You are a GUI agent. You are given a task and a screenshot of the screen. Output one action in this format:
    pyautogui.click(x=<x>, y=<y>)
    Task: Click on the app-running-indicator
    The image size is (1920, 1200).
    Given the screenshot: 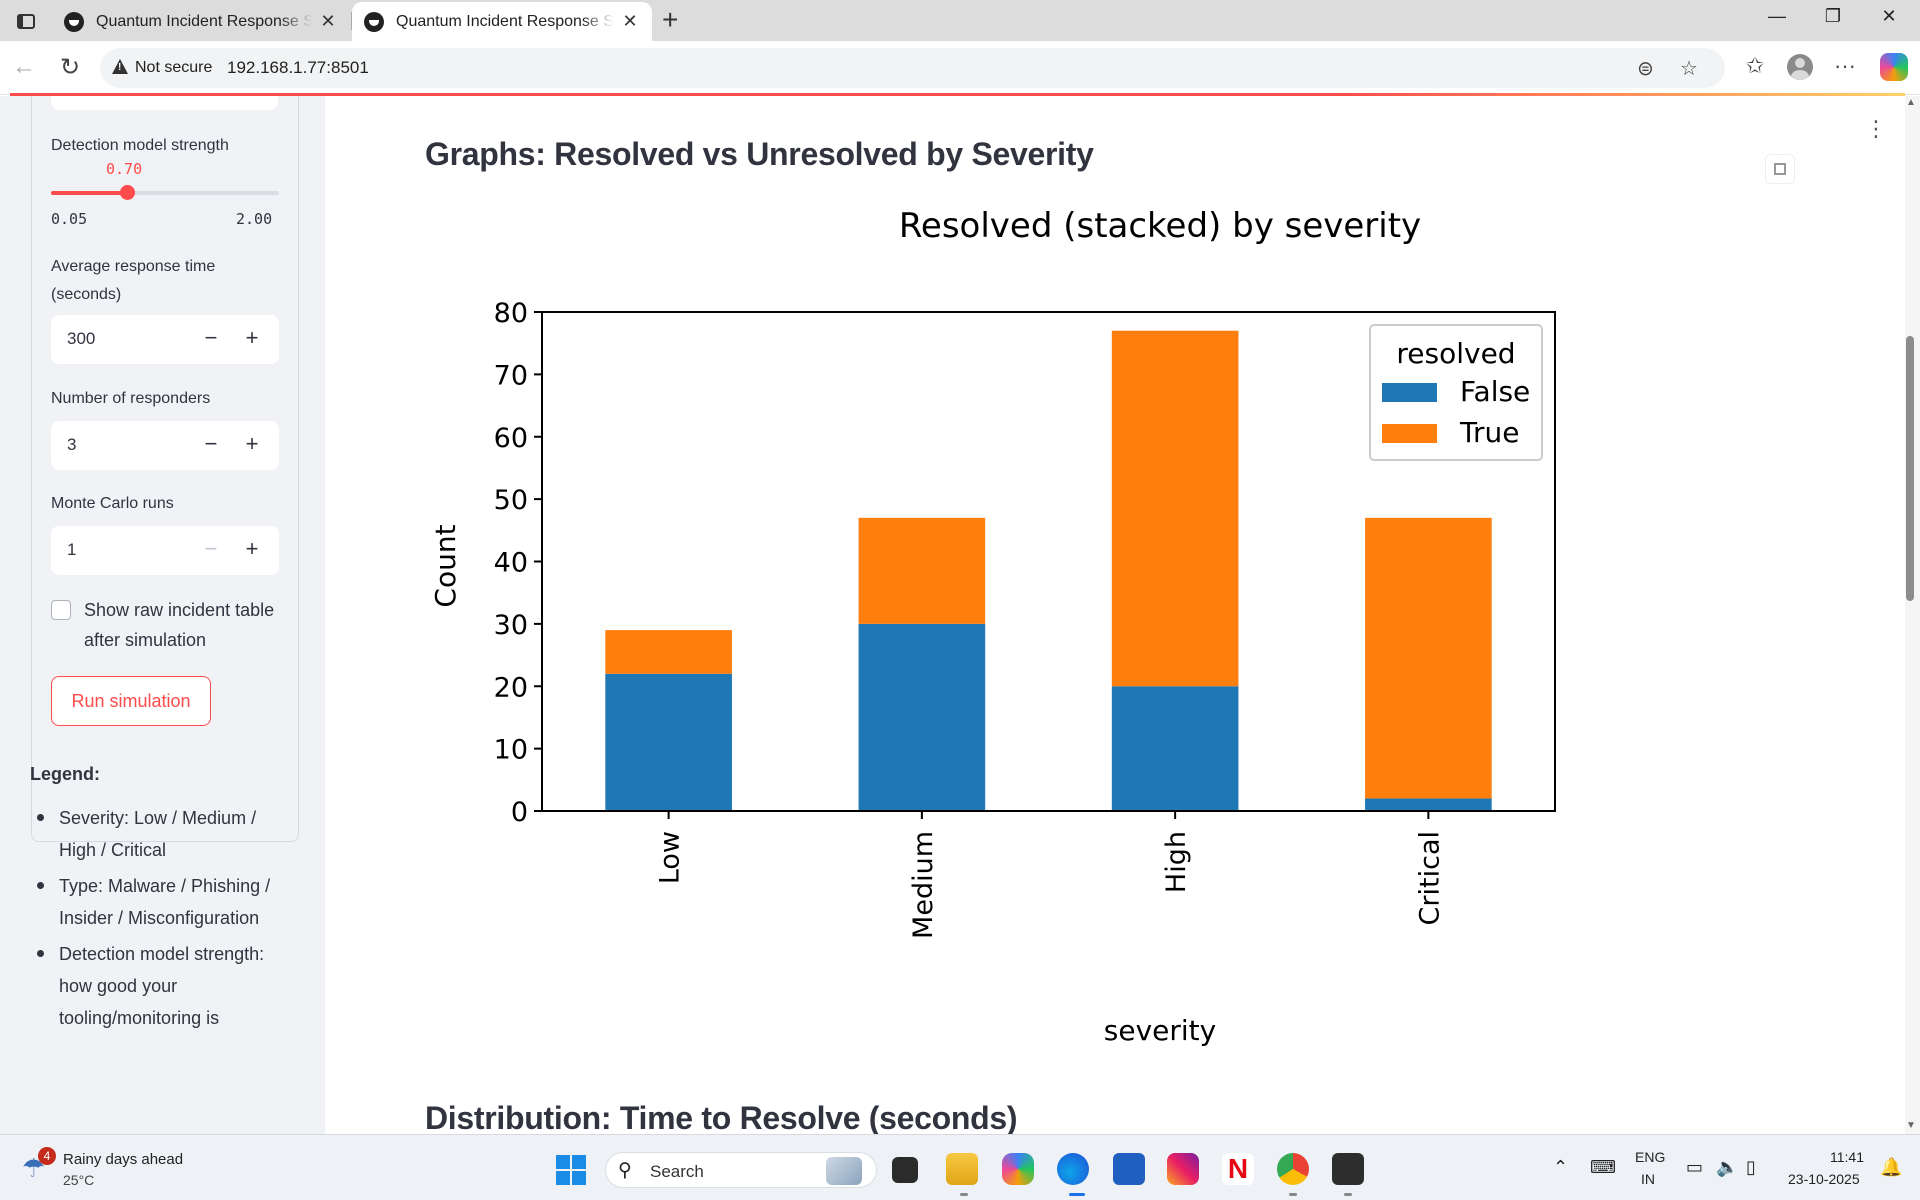 What is the action you would take?
    pyautogui.click(x=1348, y=1194)
    